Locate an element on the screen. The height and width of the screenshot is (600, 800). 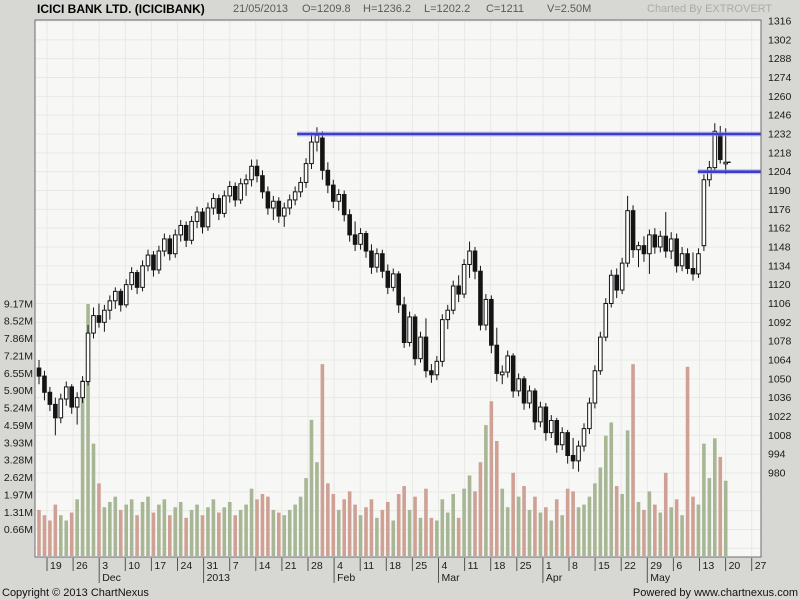
instrument-title: ICICI BANK LTD. (ICICIBANK) is located at coordinates (121, 9).